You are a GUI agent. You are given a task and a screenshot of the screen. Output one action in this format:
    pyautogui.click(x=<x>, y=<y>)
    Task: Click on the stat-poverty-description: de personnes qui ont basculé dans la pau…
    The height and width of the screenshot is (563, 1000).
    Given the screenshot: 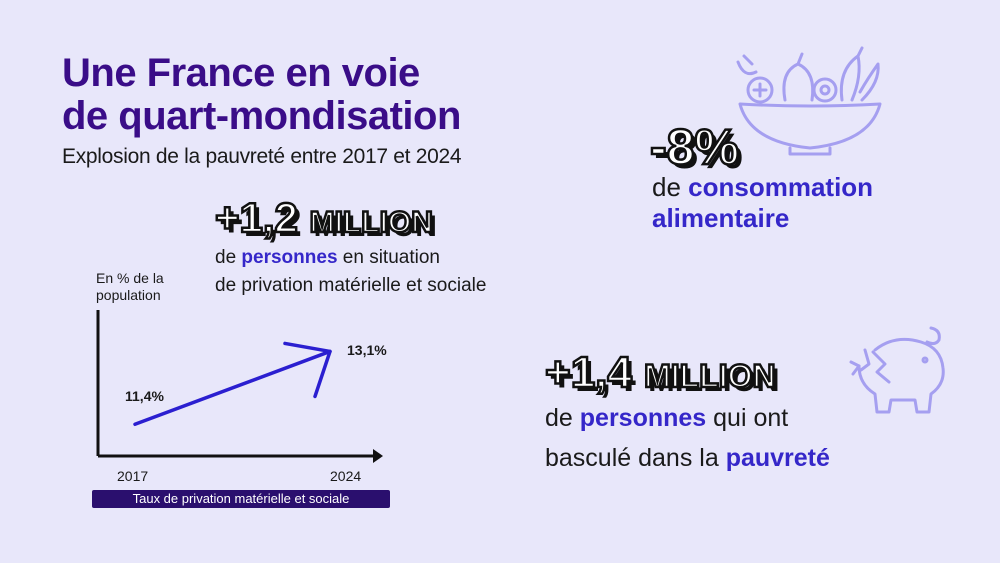 What is the action you would take?
    pyautogui.click(x=687, y=438)
    